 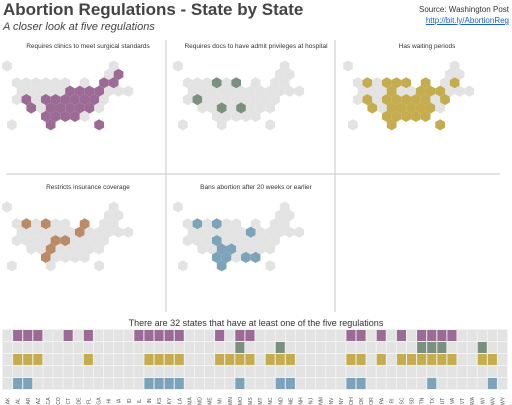 What do you see at coordinates (104, 100) in the screenshot?
I see `hex-de` at bounding box center [104, 100].